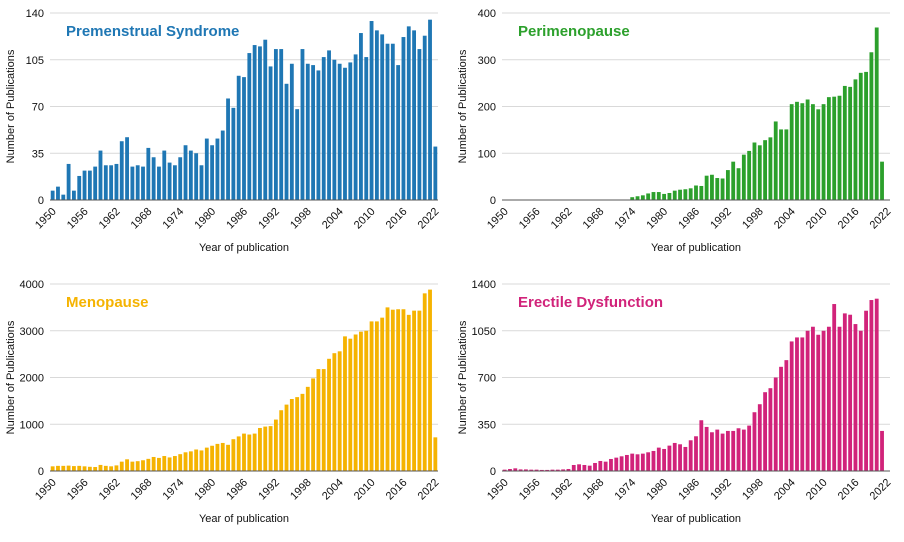 The width and height of the screenshot is (904, 542). I want to click on x-tick-label: 1956, so click(530, 490).